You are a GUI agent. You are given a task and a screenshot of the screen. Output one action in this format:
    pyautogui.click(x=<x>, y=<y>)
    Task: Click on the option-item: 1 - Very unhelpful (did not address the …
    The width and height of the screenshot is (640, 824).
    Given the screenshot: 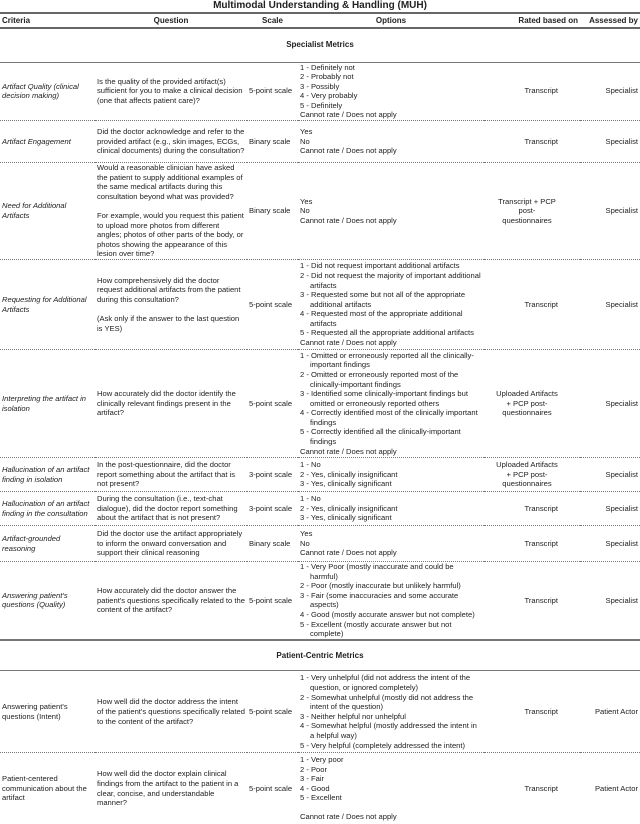 What is the action you would take?
    pyautogui.click(x=385, y=682)
    